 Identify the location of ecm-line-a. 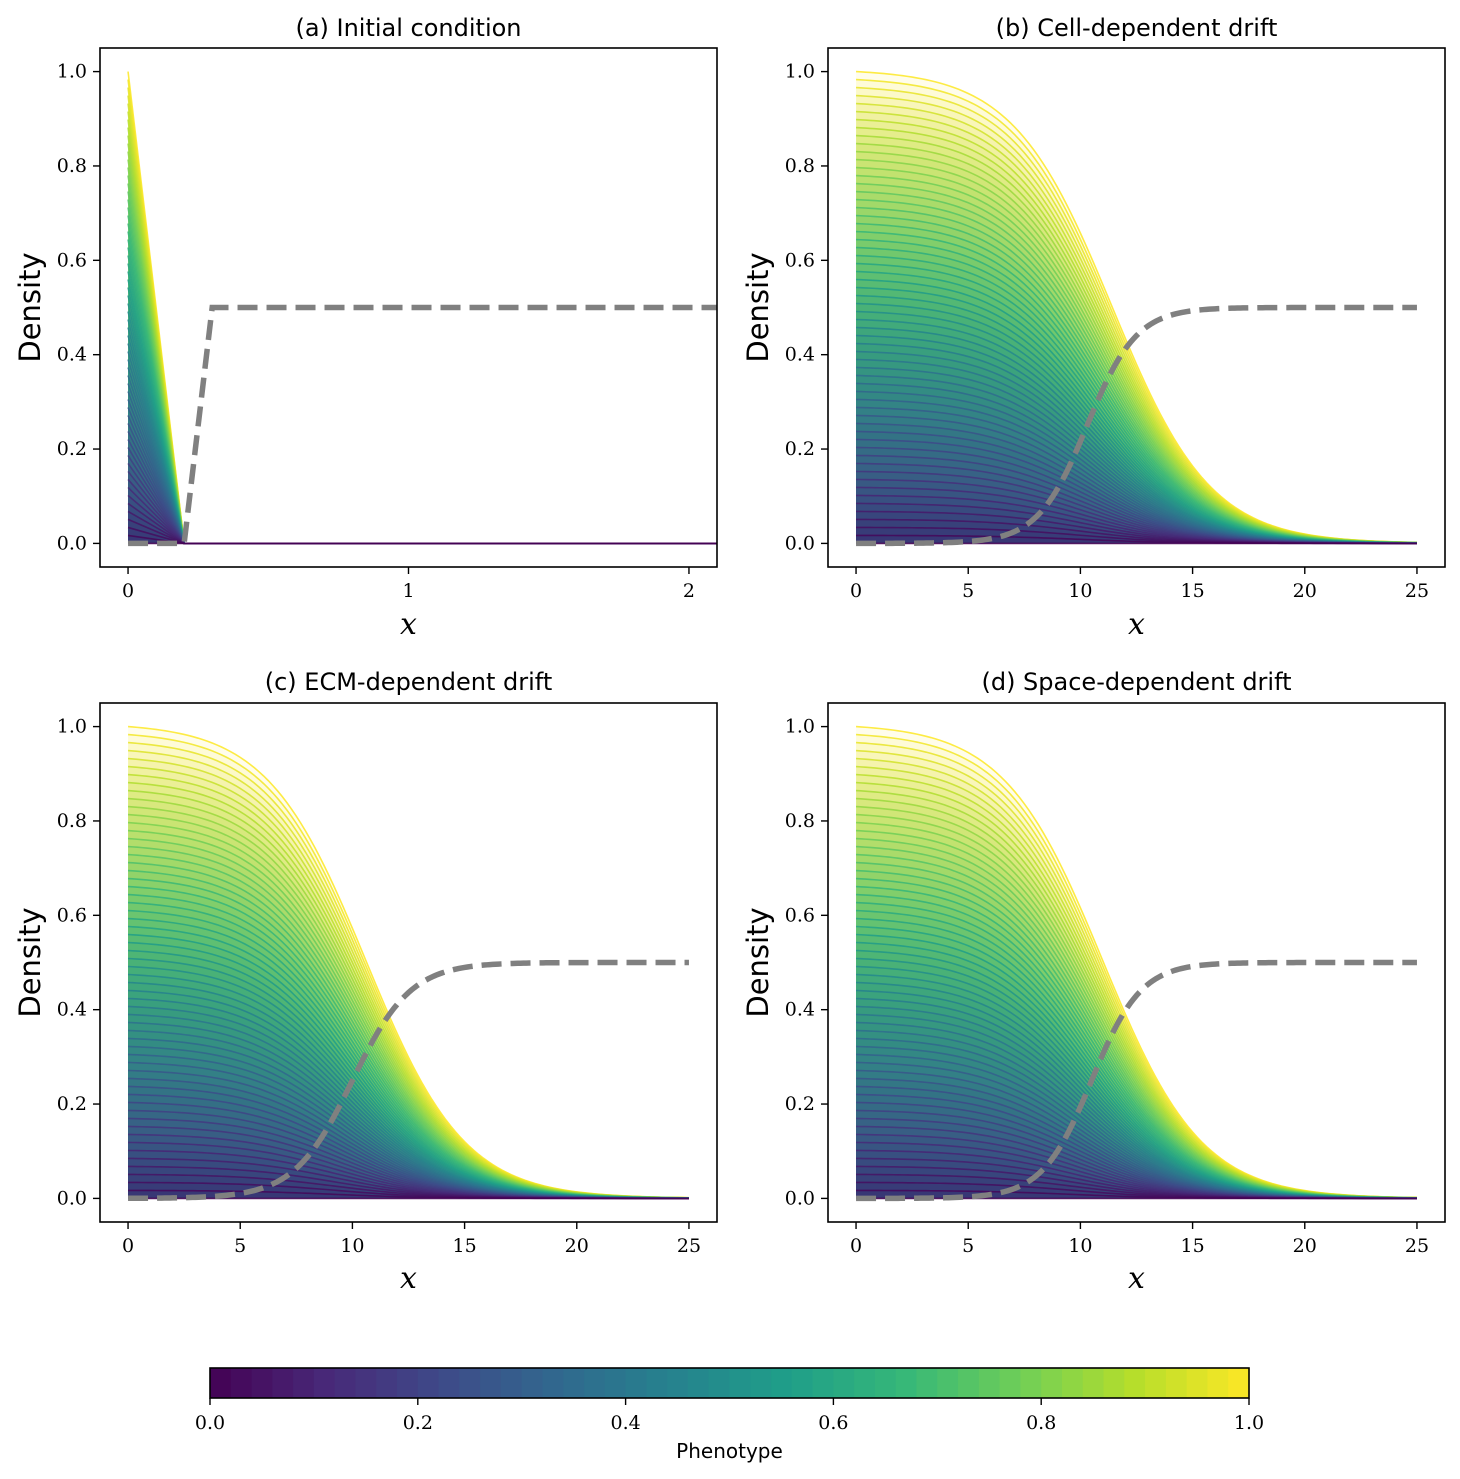
(422, 425).